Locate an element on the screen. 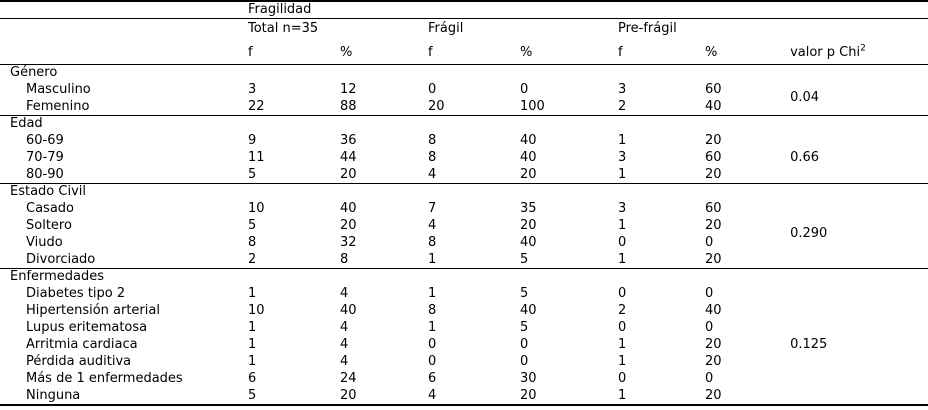  row-label: Masculino is located at coordinates (58, 89).